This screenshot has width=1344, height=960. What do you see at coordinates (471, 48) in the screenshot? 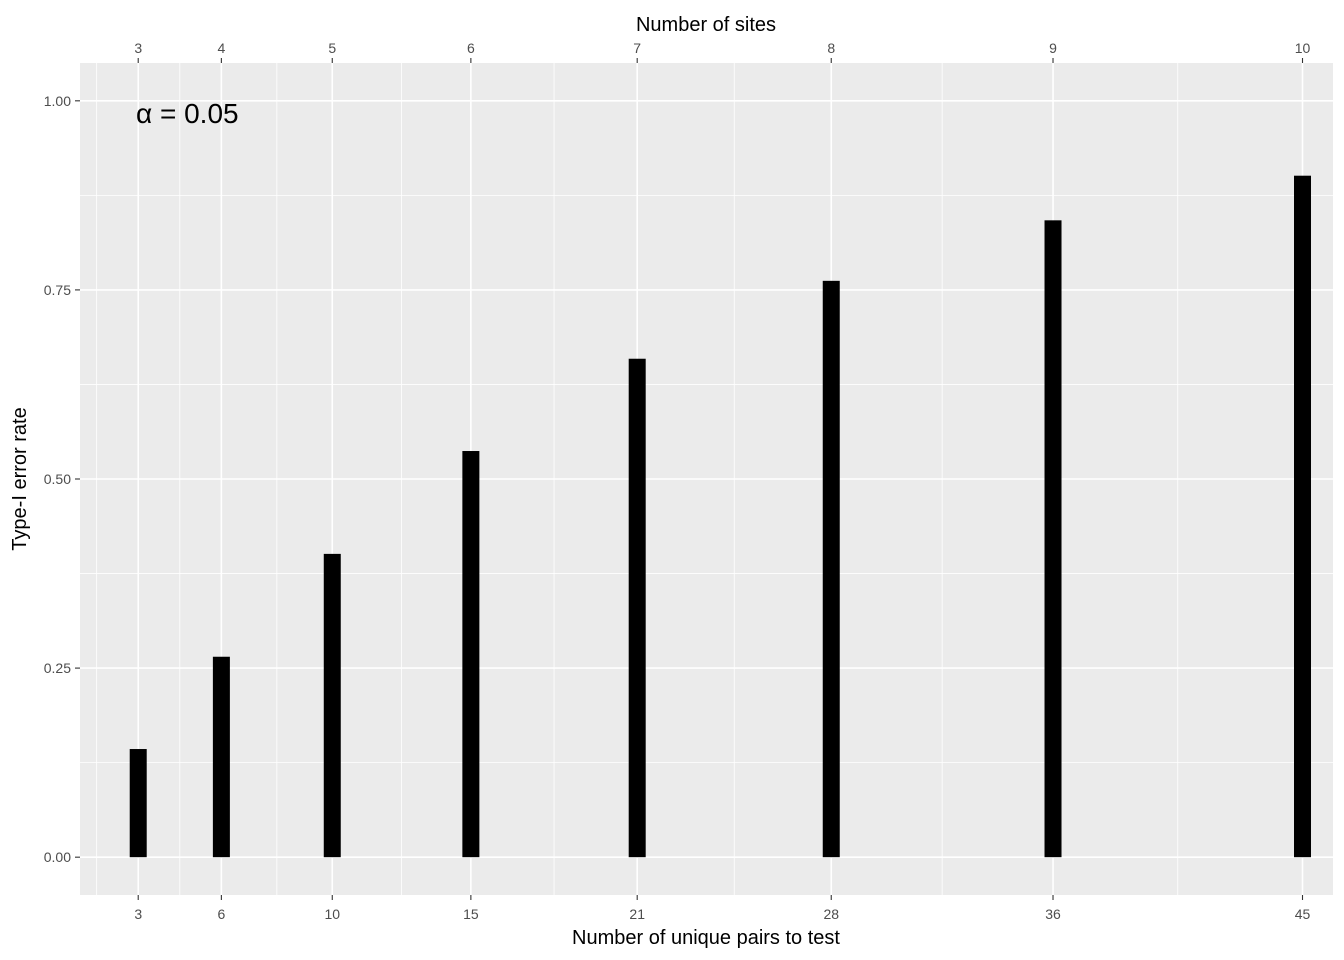
I see `x2-tick-label: 6` at bounding box center [471, 48].